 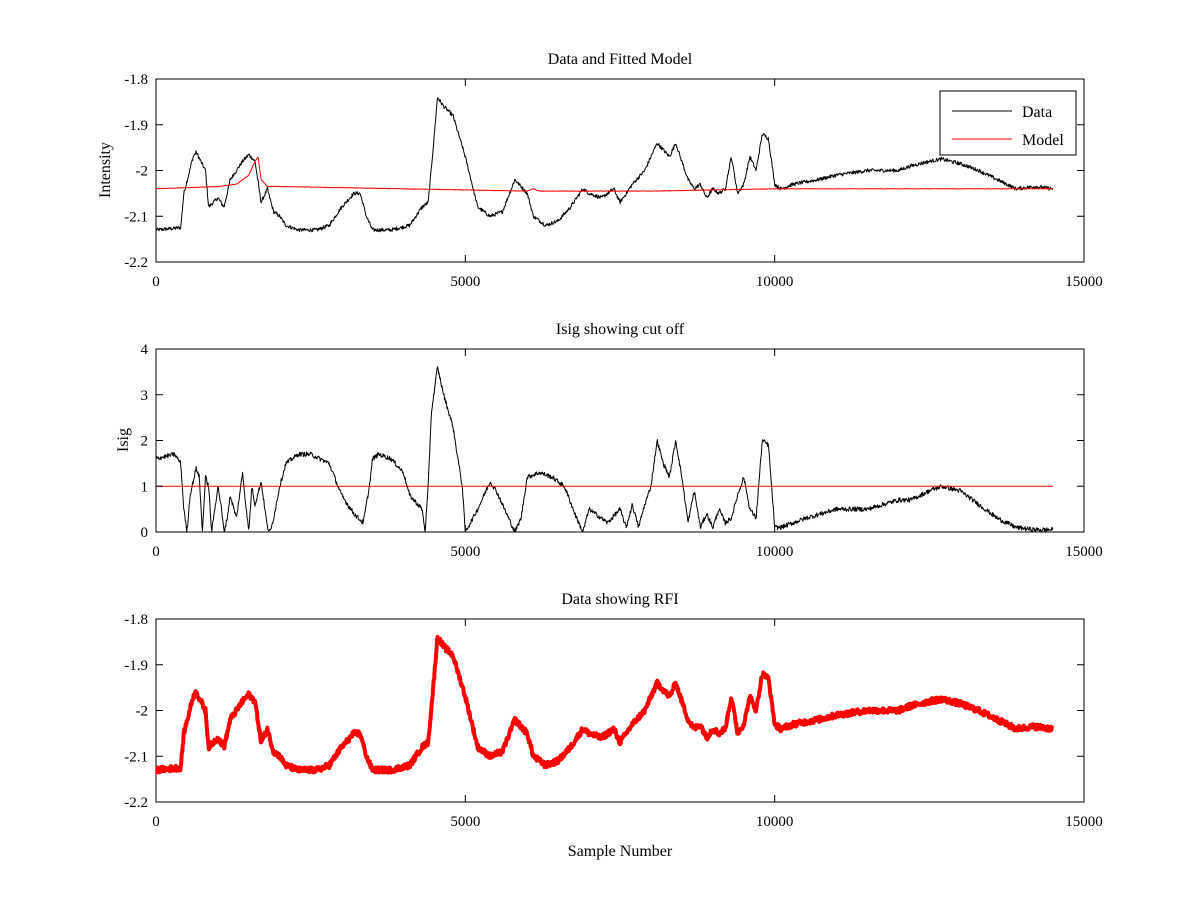 I want to click on x-axis-label-3: Sample Number, so click(x=620, y=851).